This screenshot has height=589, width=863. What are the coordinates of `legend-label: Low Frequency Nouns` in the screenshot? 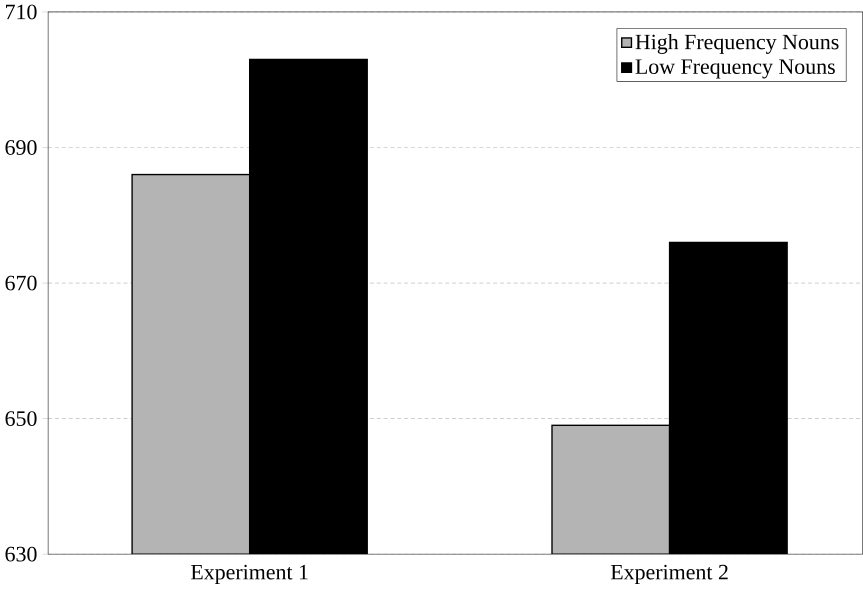 It's located at (735, 69).